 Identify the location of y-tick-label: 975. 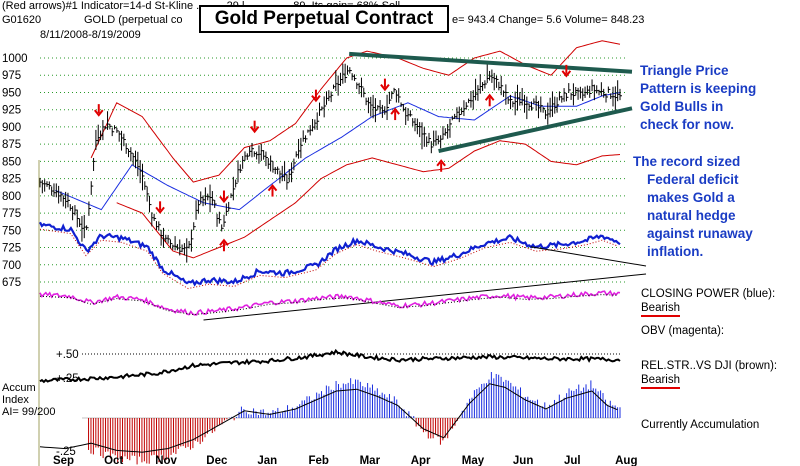
(11, 76).